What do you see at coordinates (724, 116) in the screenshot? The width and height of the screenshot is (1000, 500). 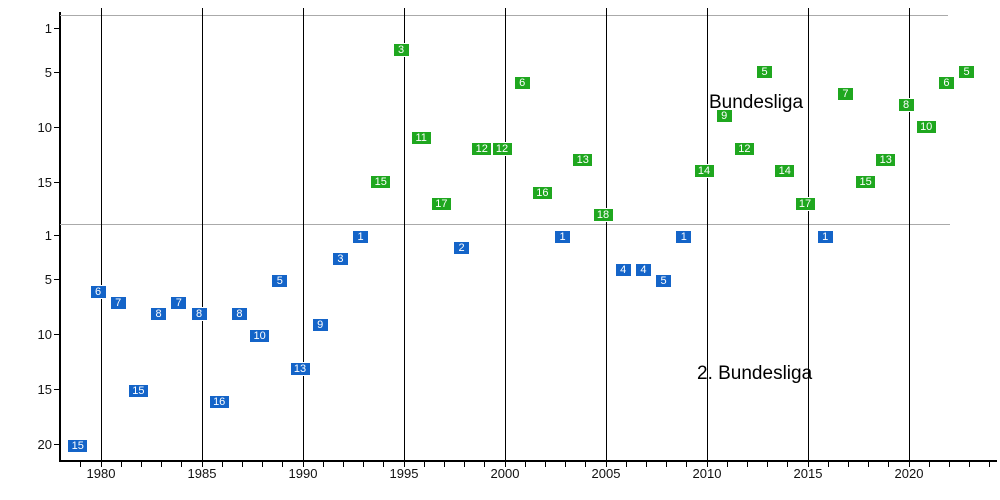 I see `season-box-2011: 9` at bounding box center [724, 116].